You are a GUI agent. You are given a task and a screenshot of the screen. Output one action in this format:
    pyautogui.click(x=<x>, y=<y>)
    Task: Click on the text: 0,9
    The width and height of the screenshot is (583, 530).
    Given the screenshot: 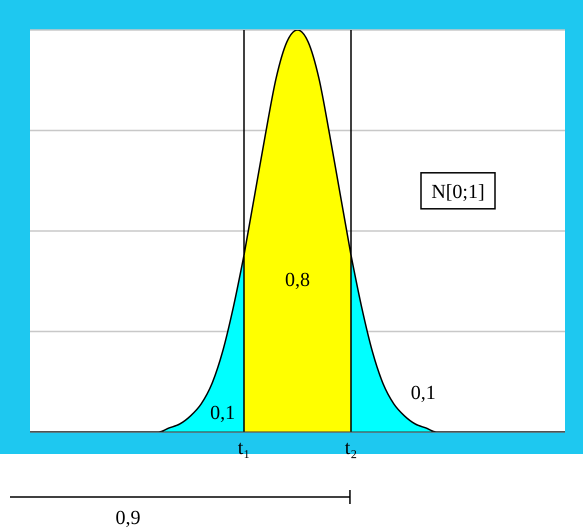 What is the action you would take?
    pyautogui.click(x=128, y=518)
    